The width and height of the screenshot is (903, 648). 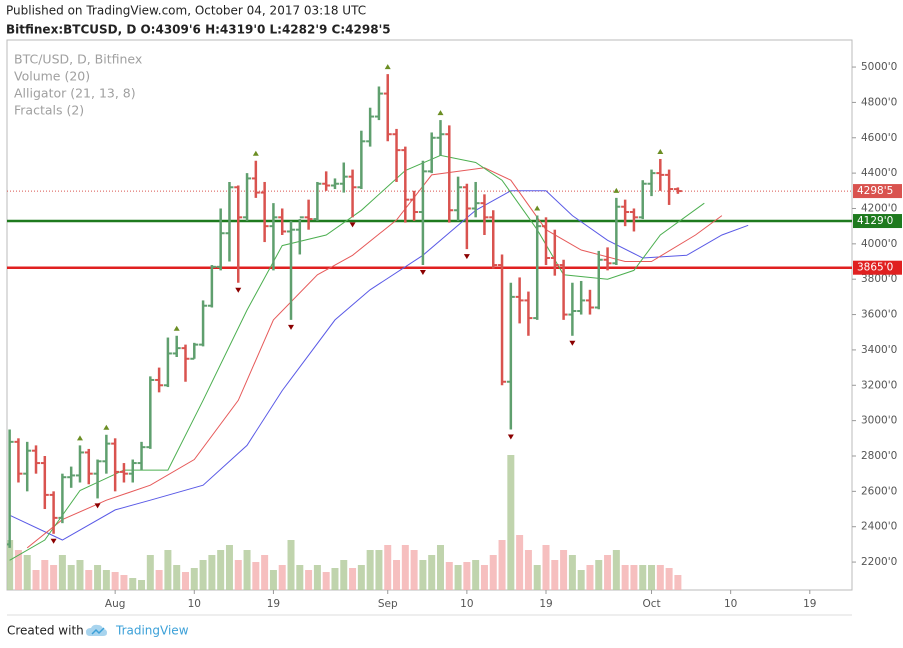 I want to click on y-tick-label: 4600'0, so click(x=879, y=138).